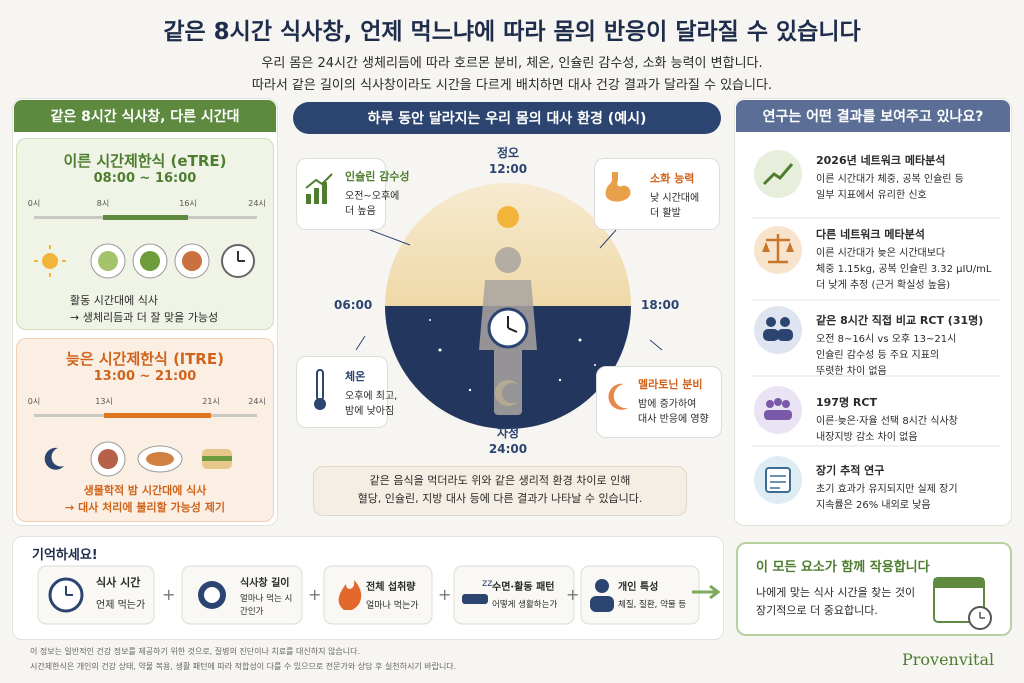  Describe the element at coordinates (887, 489) in the screenshot. I see `research-text: 초기 효과가 유지되지만 실제 장기` at that location.